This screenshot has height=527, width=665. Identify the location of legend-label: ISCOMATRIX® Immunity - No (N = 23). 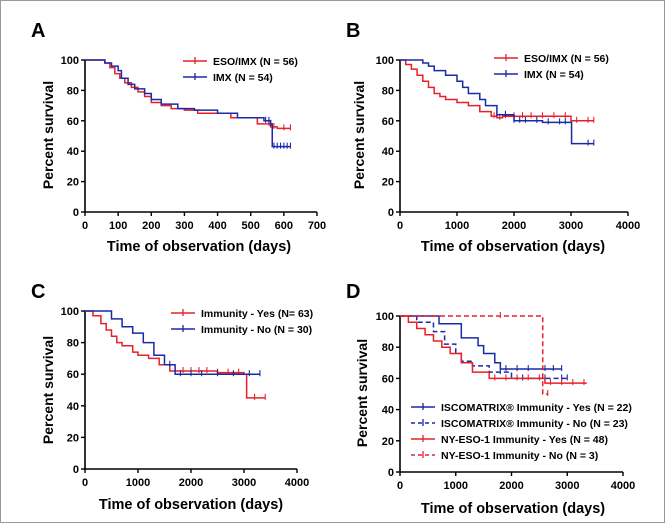
(534, 424).